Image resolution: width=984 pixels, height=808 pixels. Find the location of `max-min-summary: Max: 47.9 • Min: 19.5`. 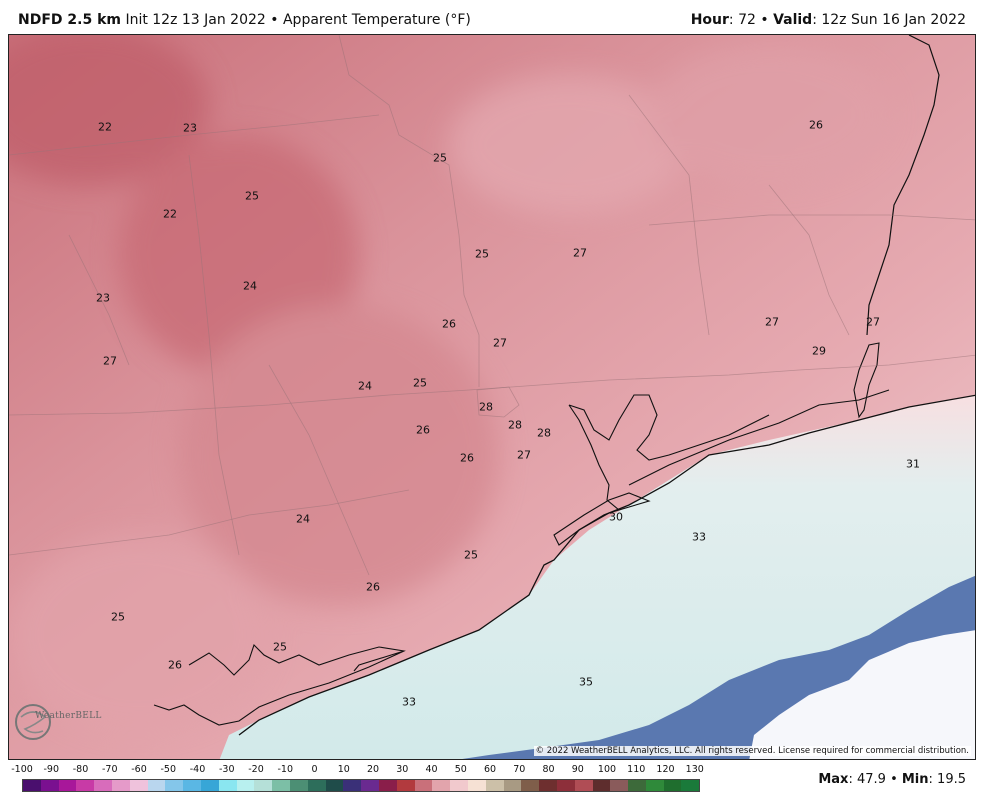

max-min-summary: Max: 47.9 • Min: 19.5 is located at coordinates (892, 779).